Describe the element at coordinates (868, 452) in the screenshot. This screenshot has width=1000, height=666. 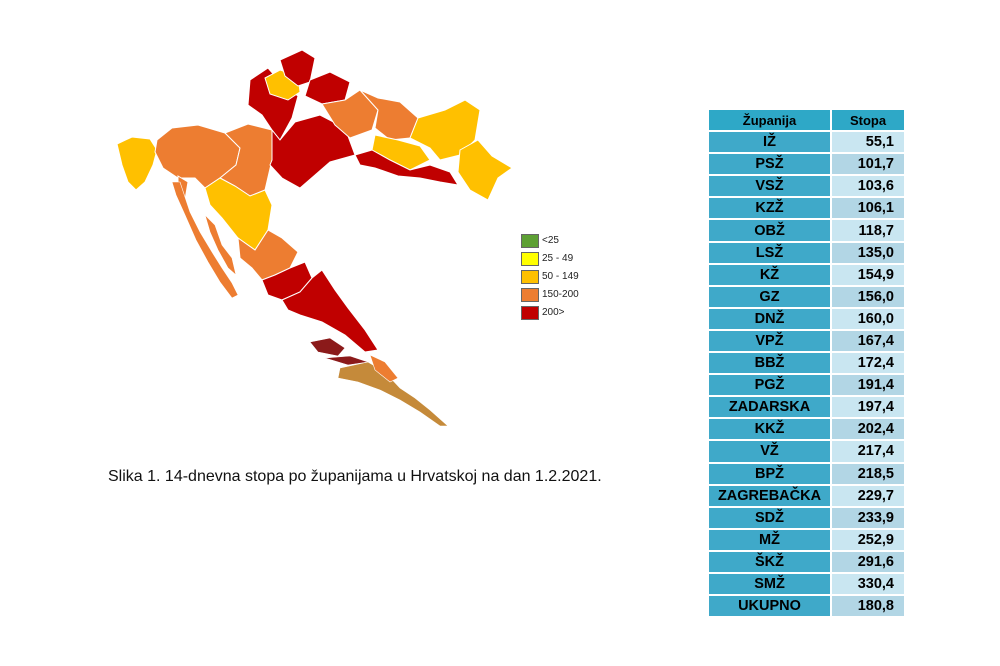
I see `rate-cell: 217,4` at that location.